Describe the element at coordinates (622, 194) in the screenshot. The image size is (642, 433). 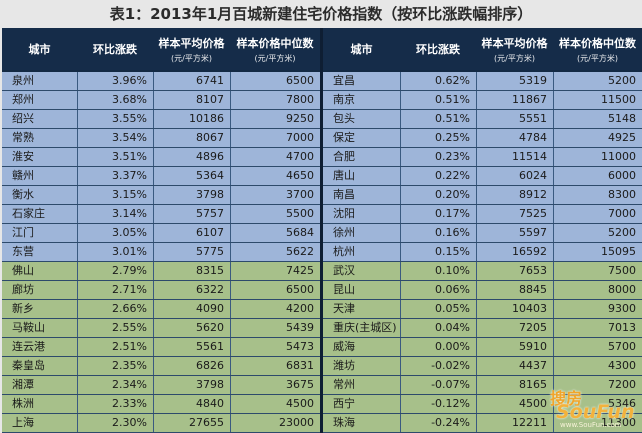
I see `median-price-cell: 8300` at that location.